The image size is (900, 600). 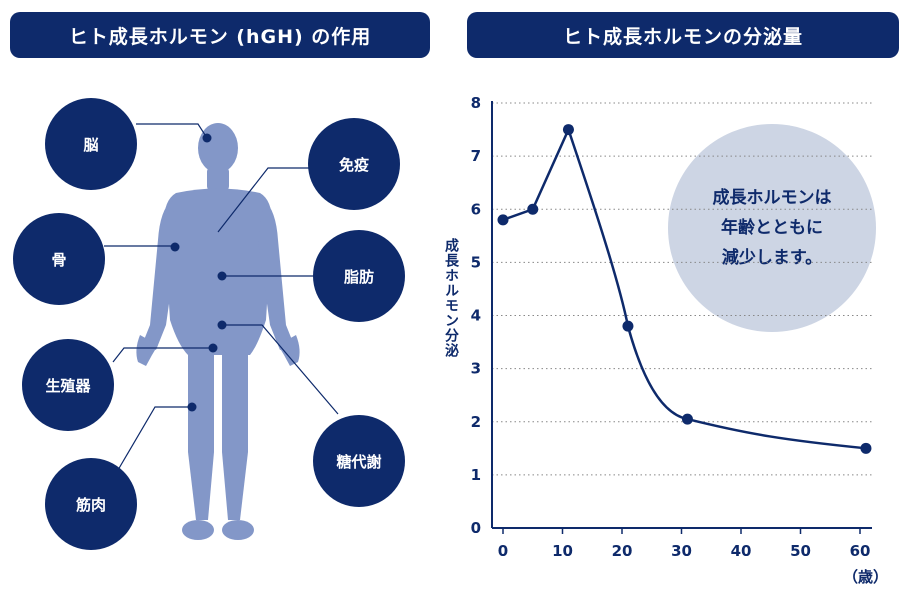 I want to click on organ-fat-label: 脂肪, so click(x=358, y=276).